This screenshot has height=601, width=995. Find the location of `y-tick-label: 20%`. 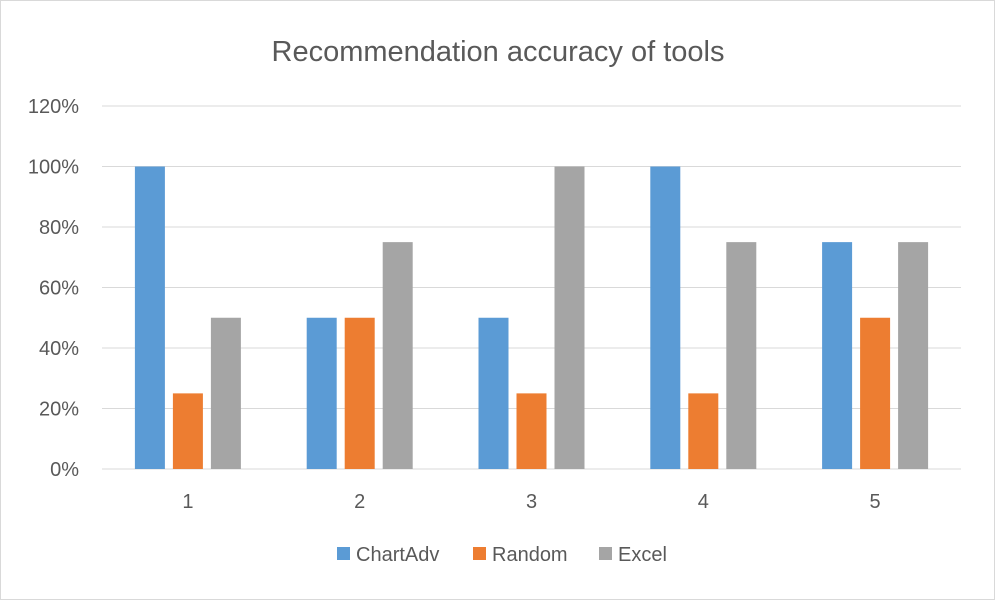

y-tick-label: 20% is located at coordinates (59, 410).